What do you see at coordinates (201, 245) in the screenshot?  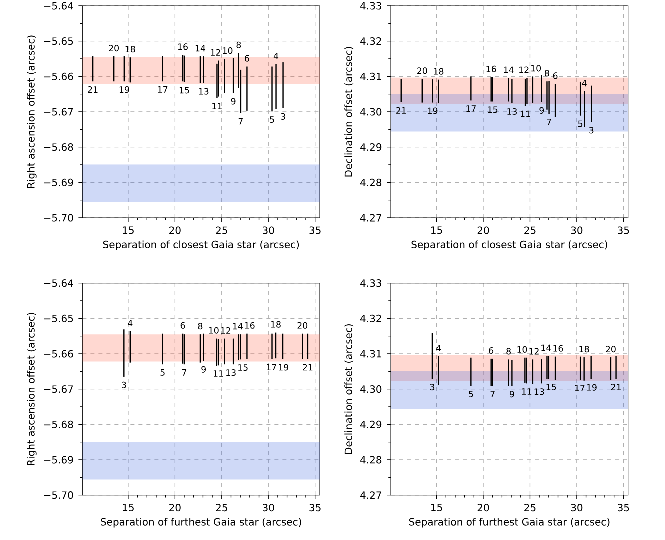 I see `x-axis-title: Separation of closest Gaia star (arcsec)` at bounding box center [201, 245].